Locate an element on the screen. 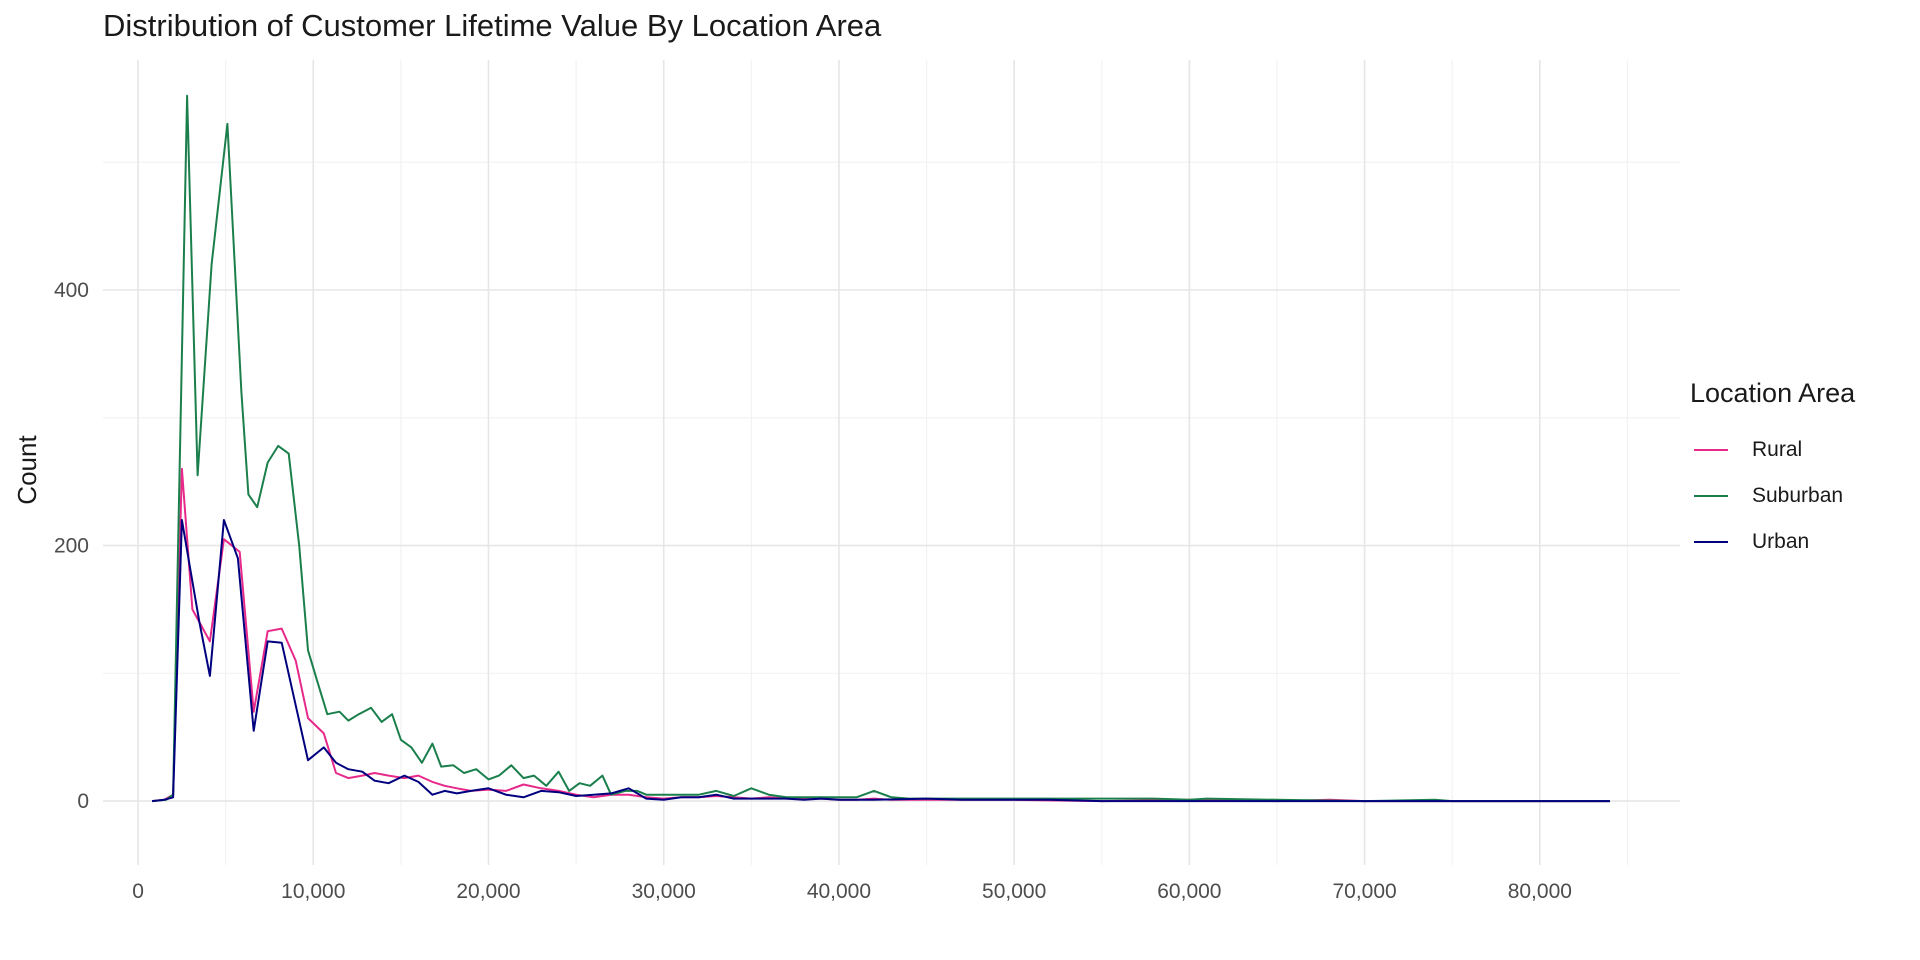 The height and width of the screenshot is (960, 1920). legend-label: Urban is located at coordinates (1781, 541).